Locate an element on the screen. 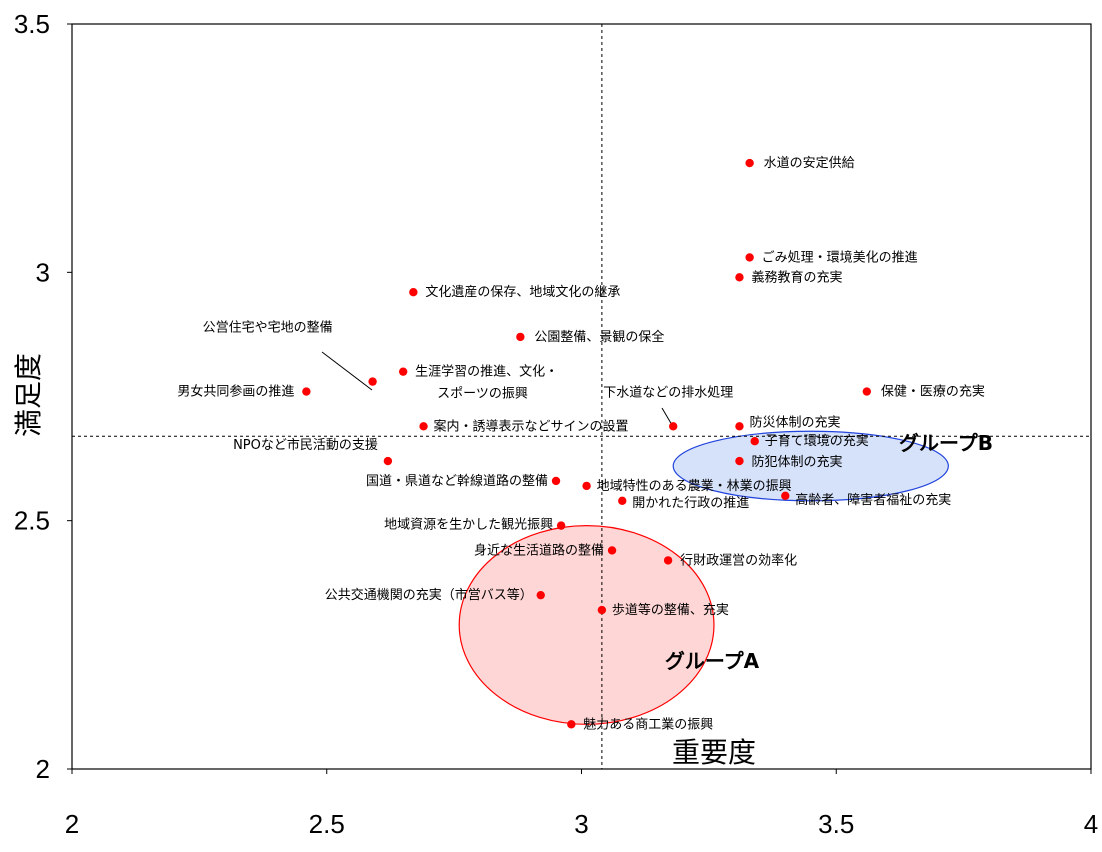 This screenshot has height=852, width=1102. data-label: 公園整備、景観の保全 is located at coordinates (599, 337).